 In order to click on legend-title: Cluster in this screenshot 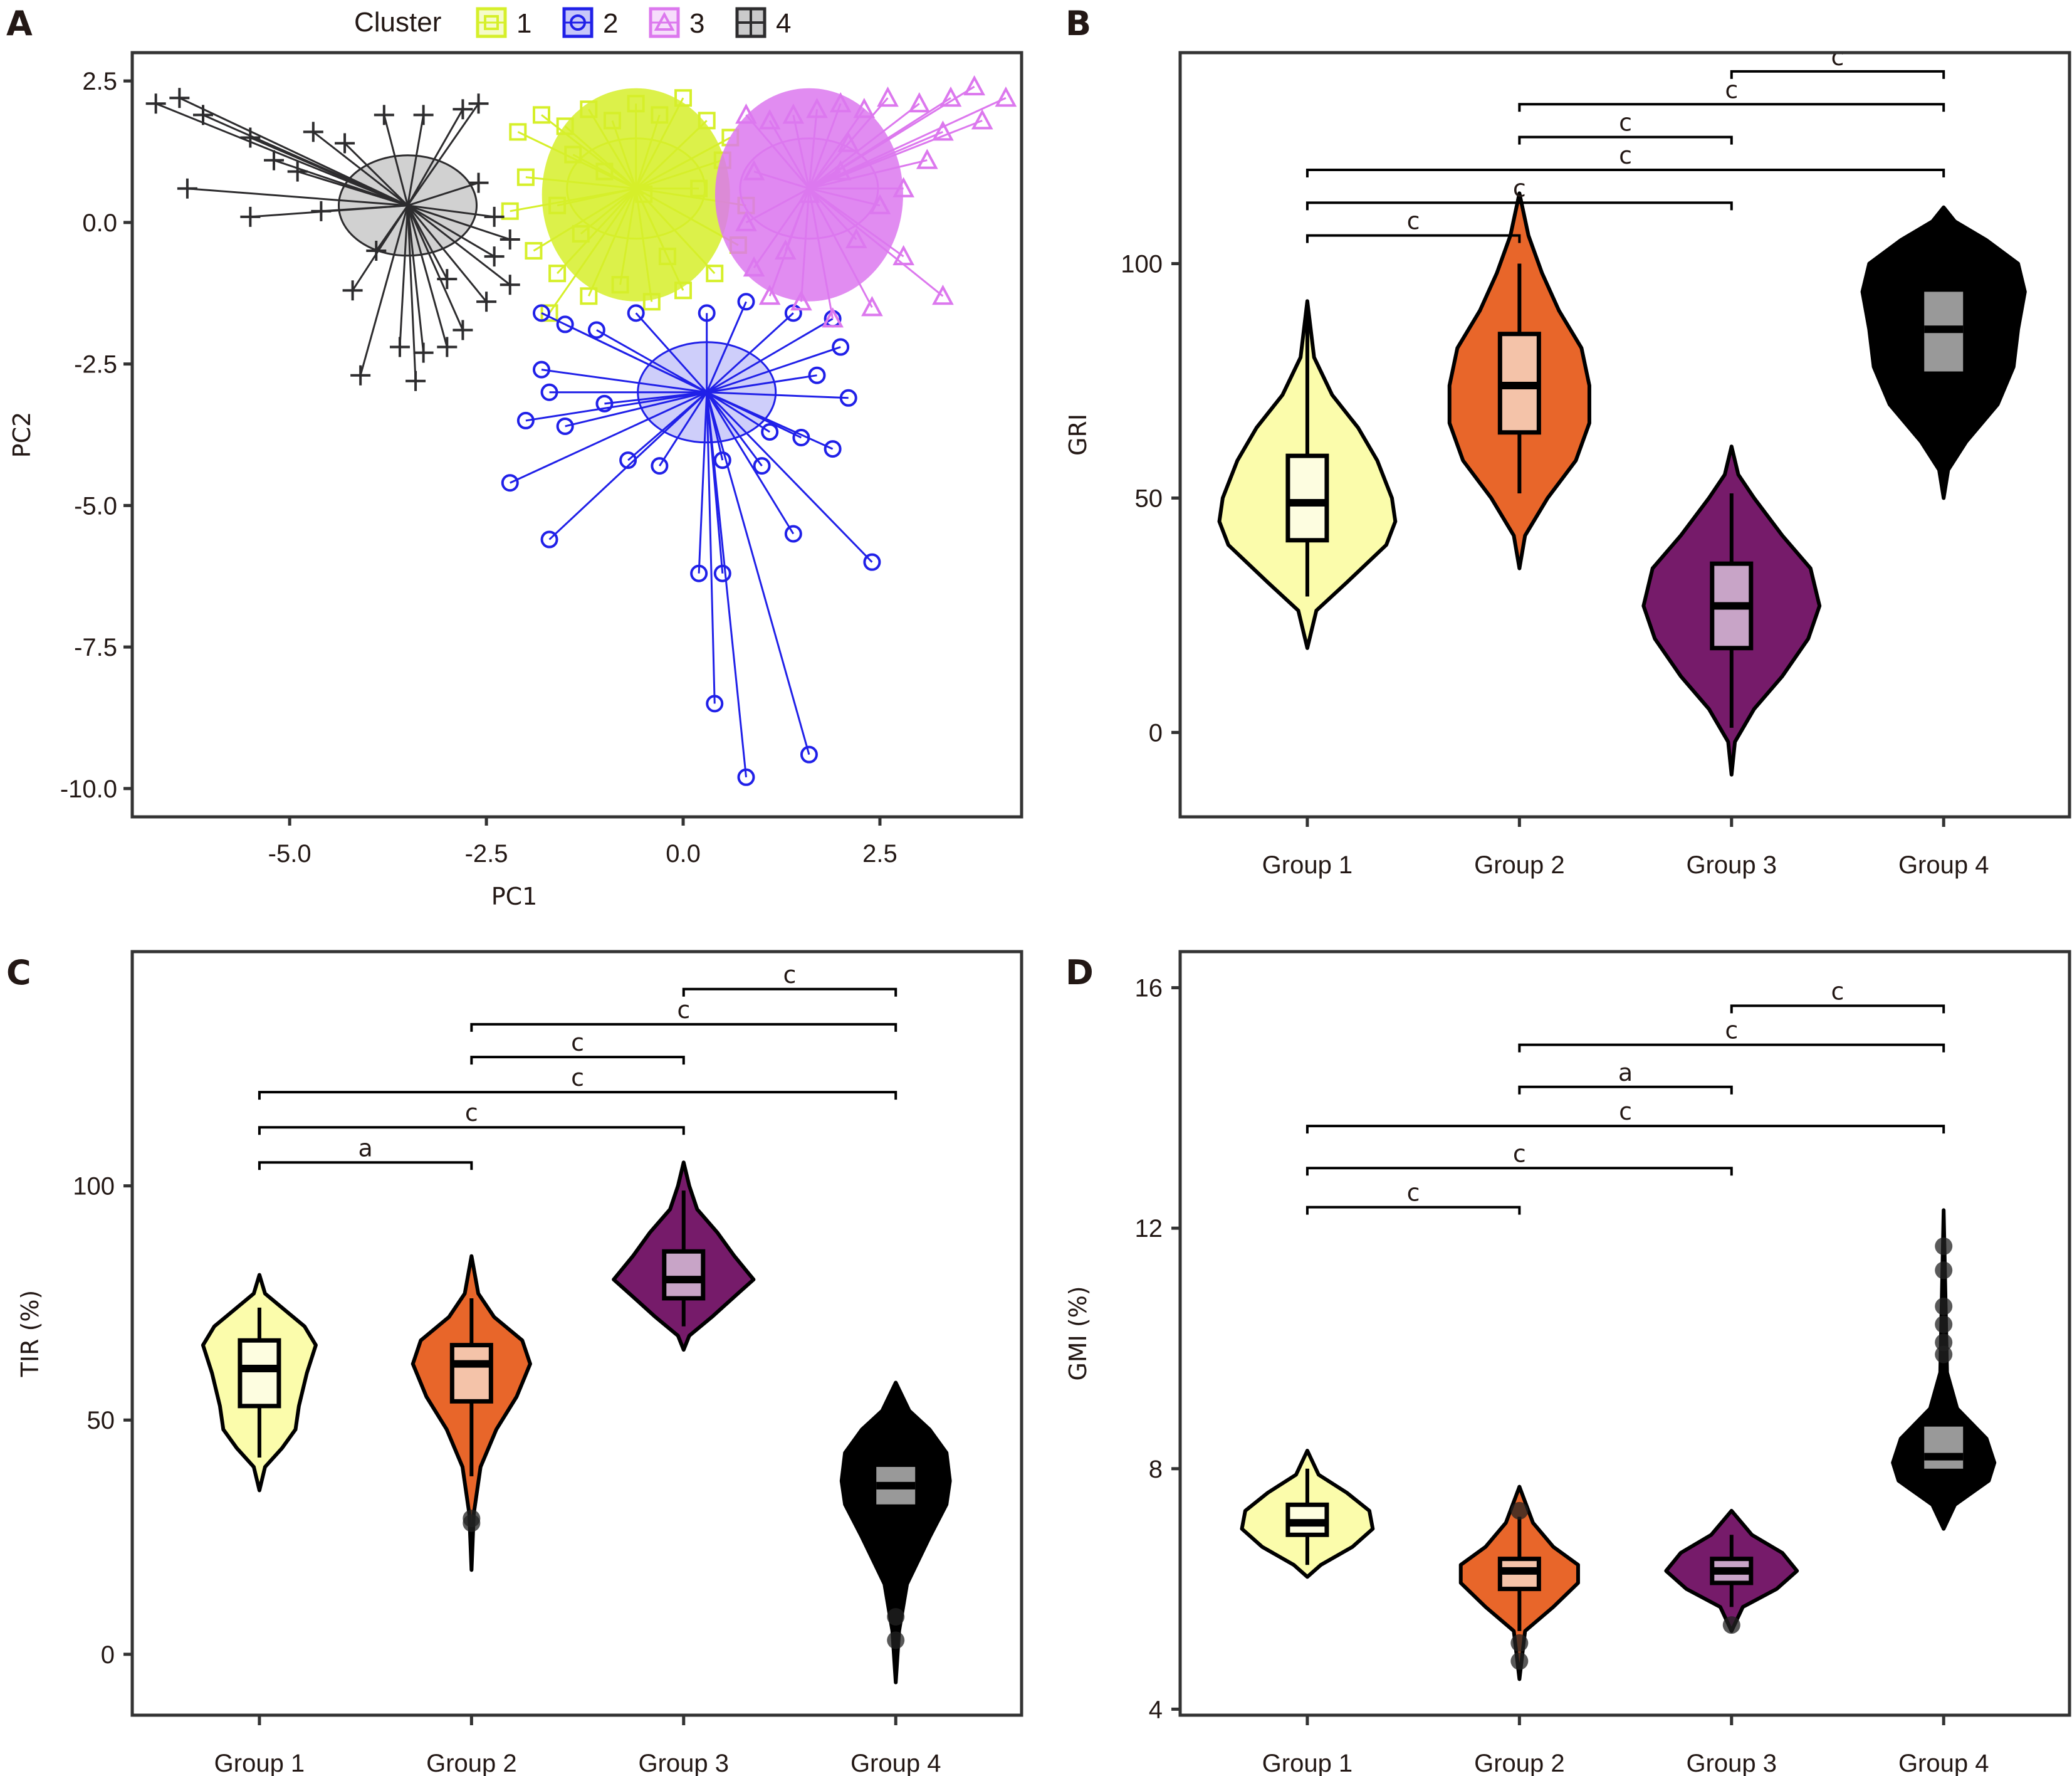, I will do `click(397, 22)`.